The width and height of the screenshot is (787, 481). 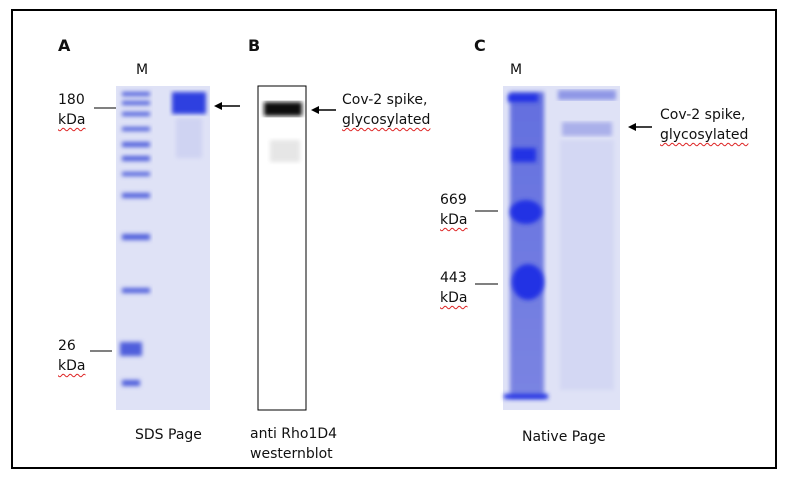 I want to click on panel-letter: A, so click(x=64, y=45).